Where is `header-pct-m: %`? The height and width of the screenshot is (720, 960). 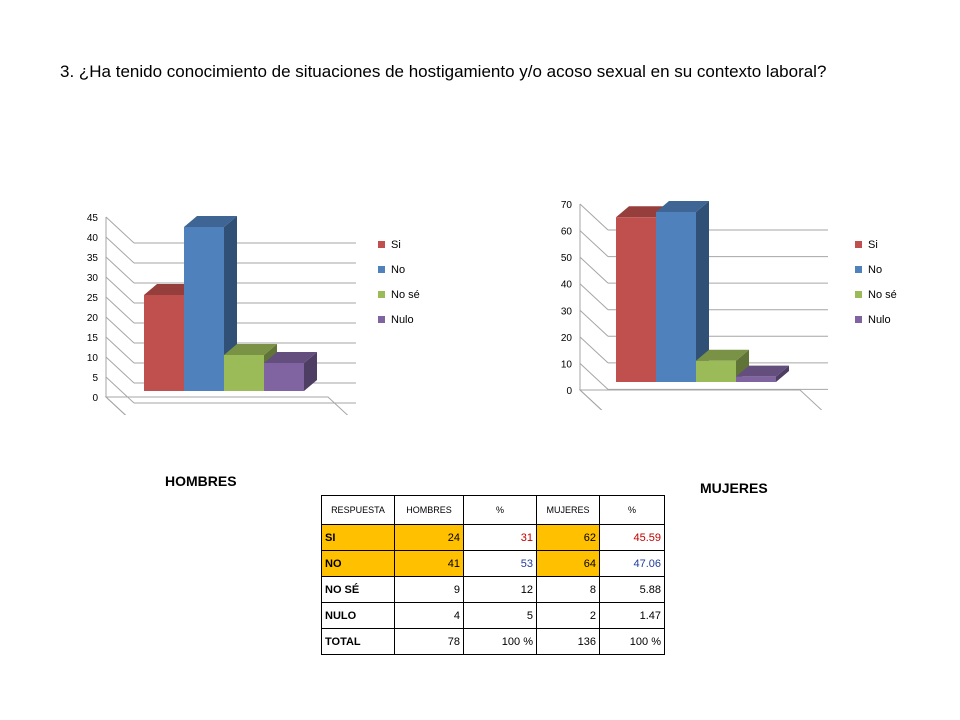
header-pct-m: % is located at coordinates (632, 510).